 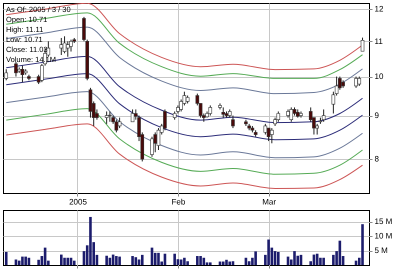 What do you see at coordinates (379, 77) in the screenshot?
I see `y-tick-label: 10` at bounding box center [379, 77].